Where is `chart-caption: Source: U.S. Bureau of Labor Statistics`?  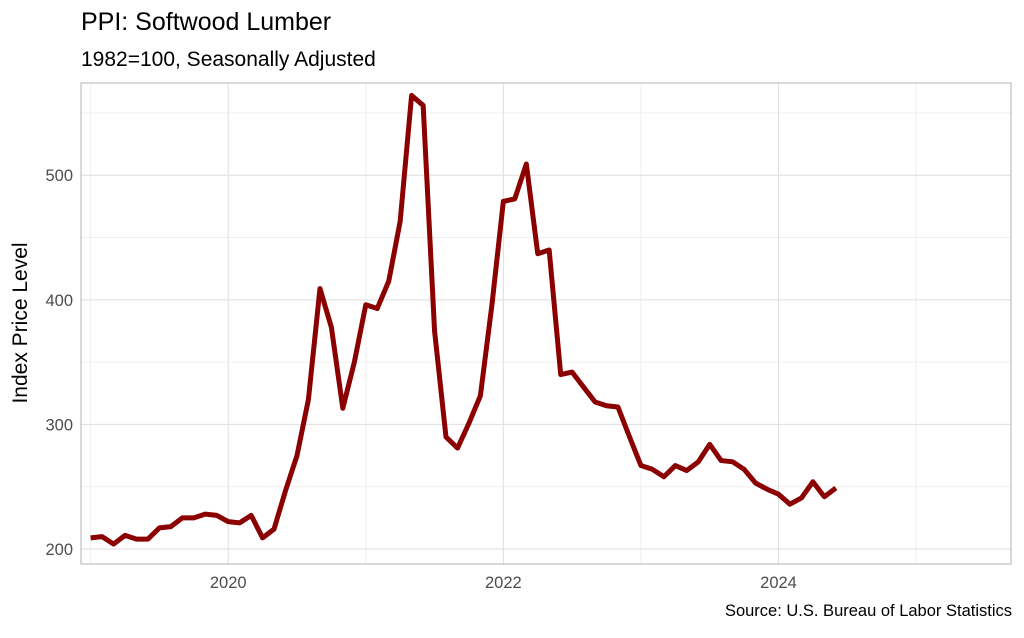
chart-caption: Source: U.S. Bureau of Labor Statistics is located at coordinates (868, 611).